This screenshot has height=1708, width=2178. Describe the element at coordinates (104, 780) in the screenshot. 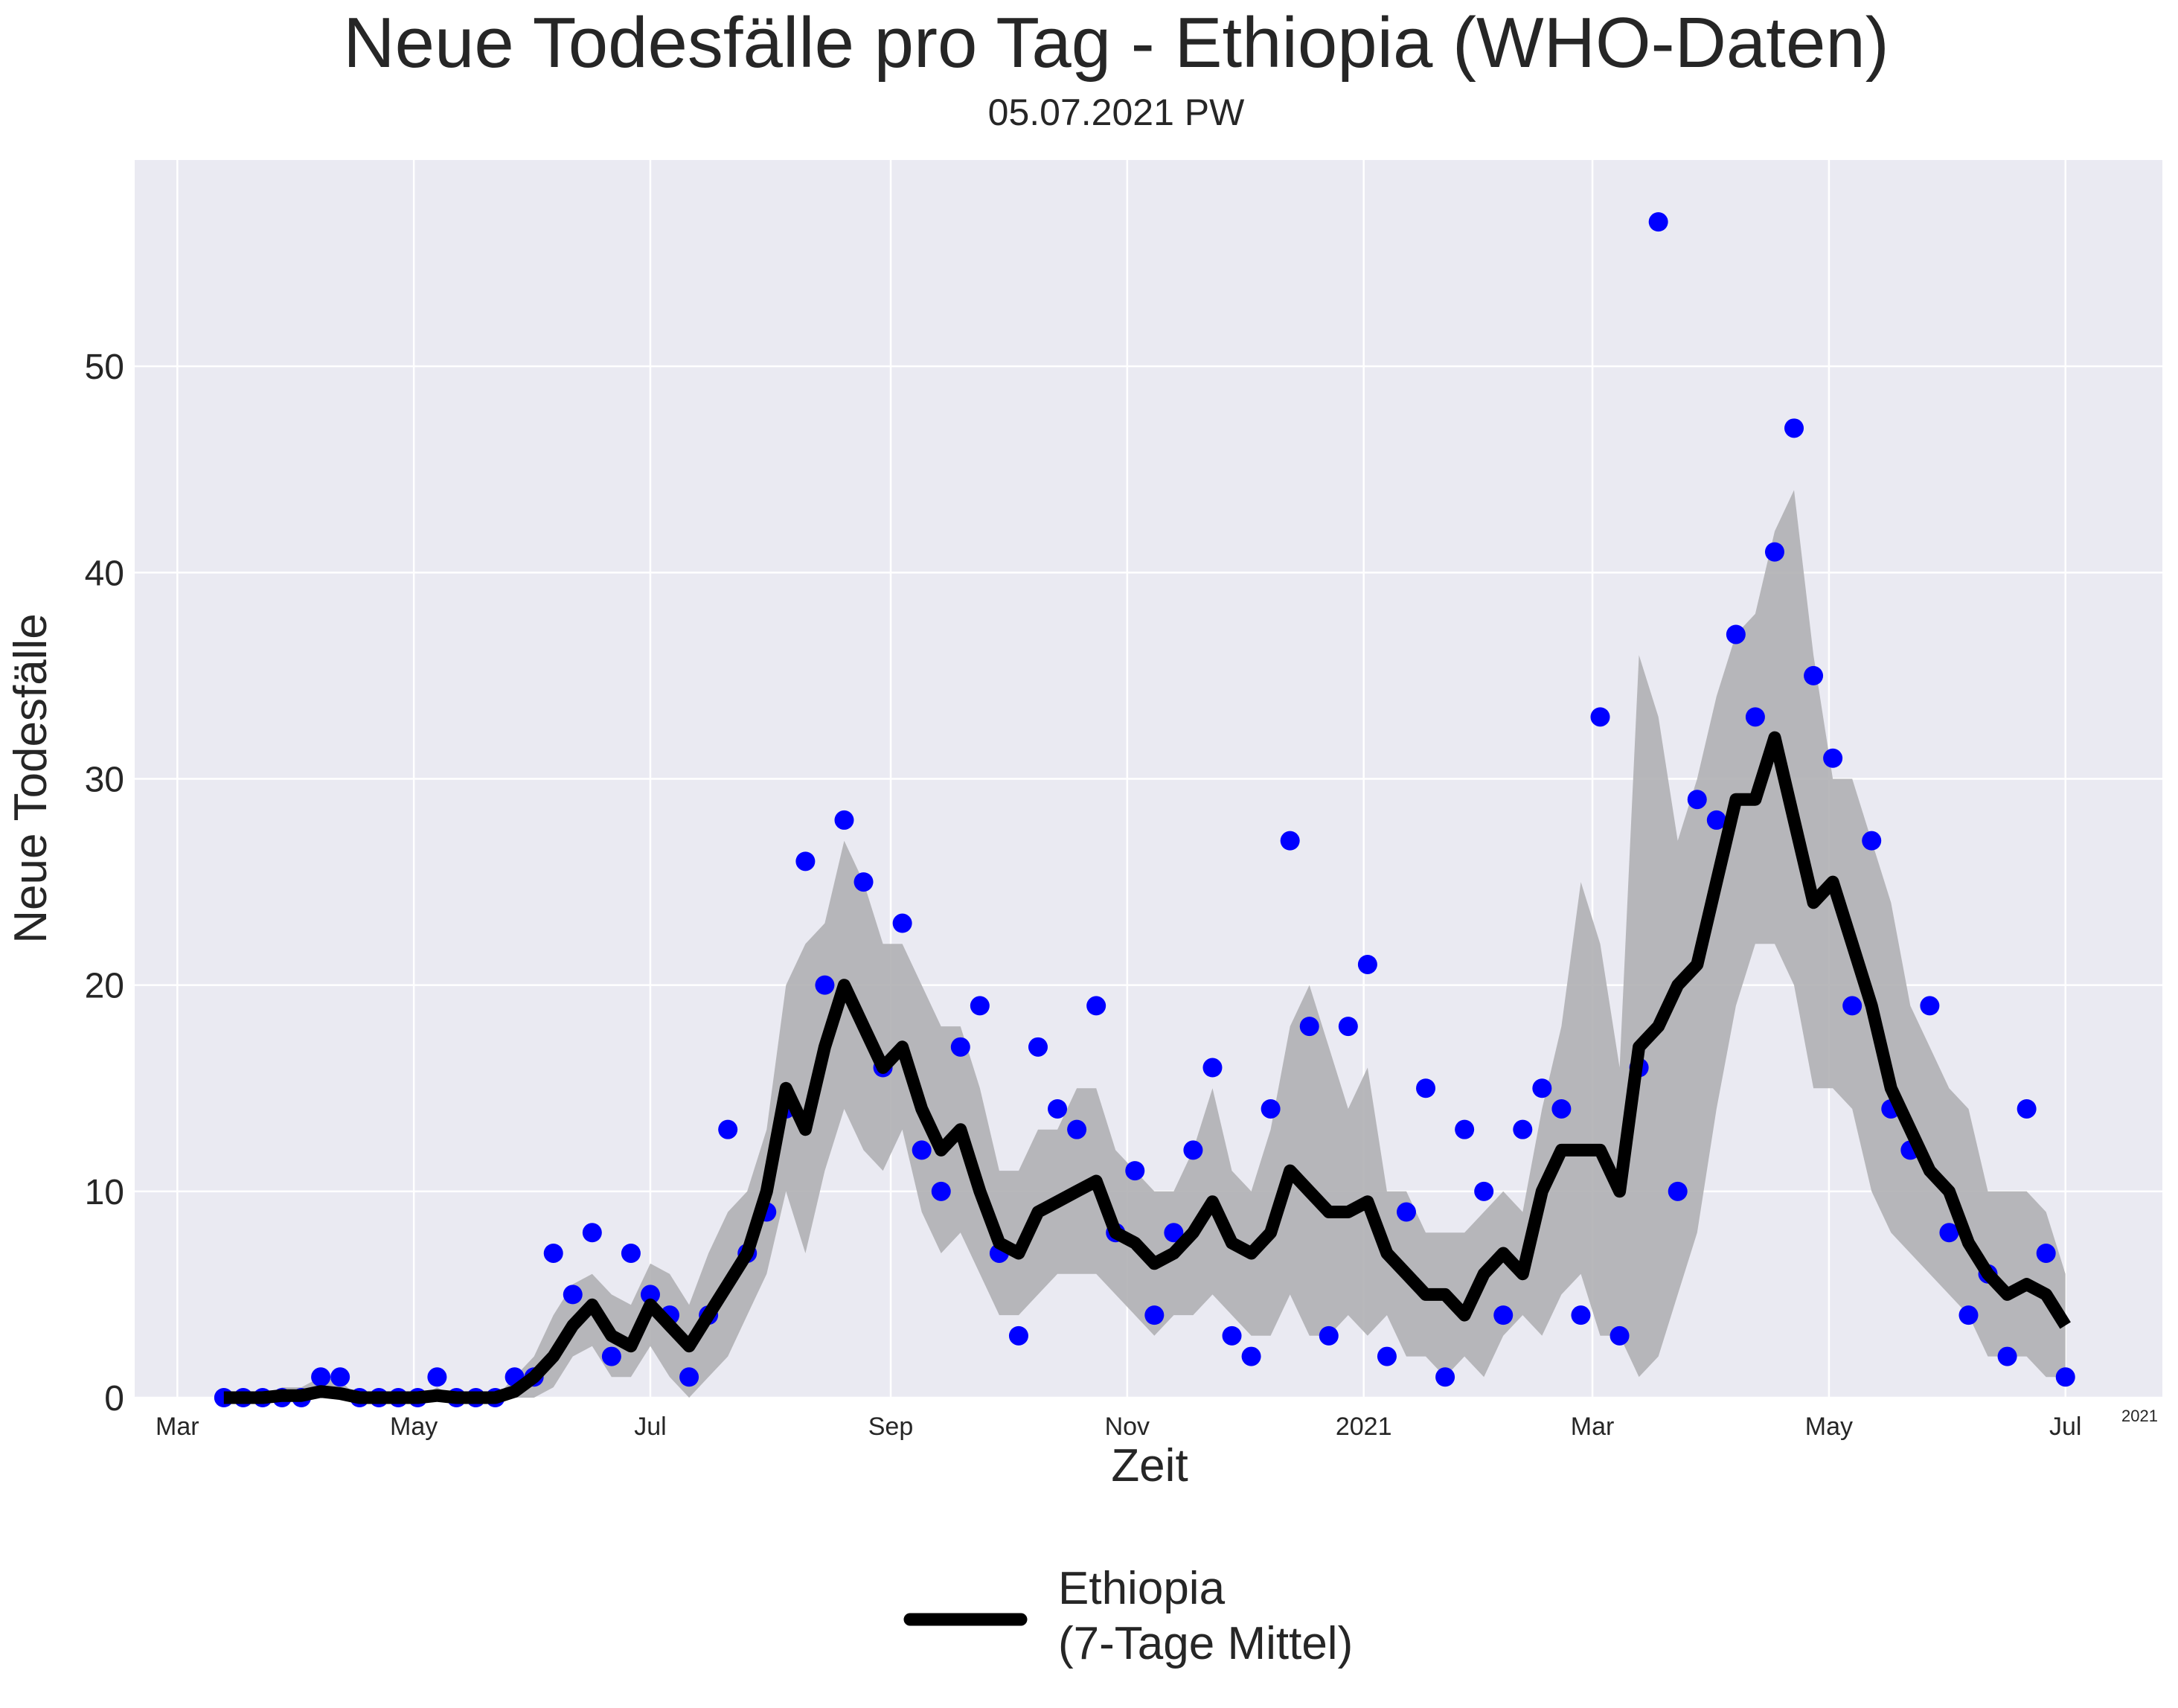

I see `y-tick-label: 30` at that location.